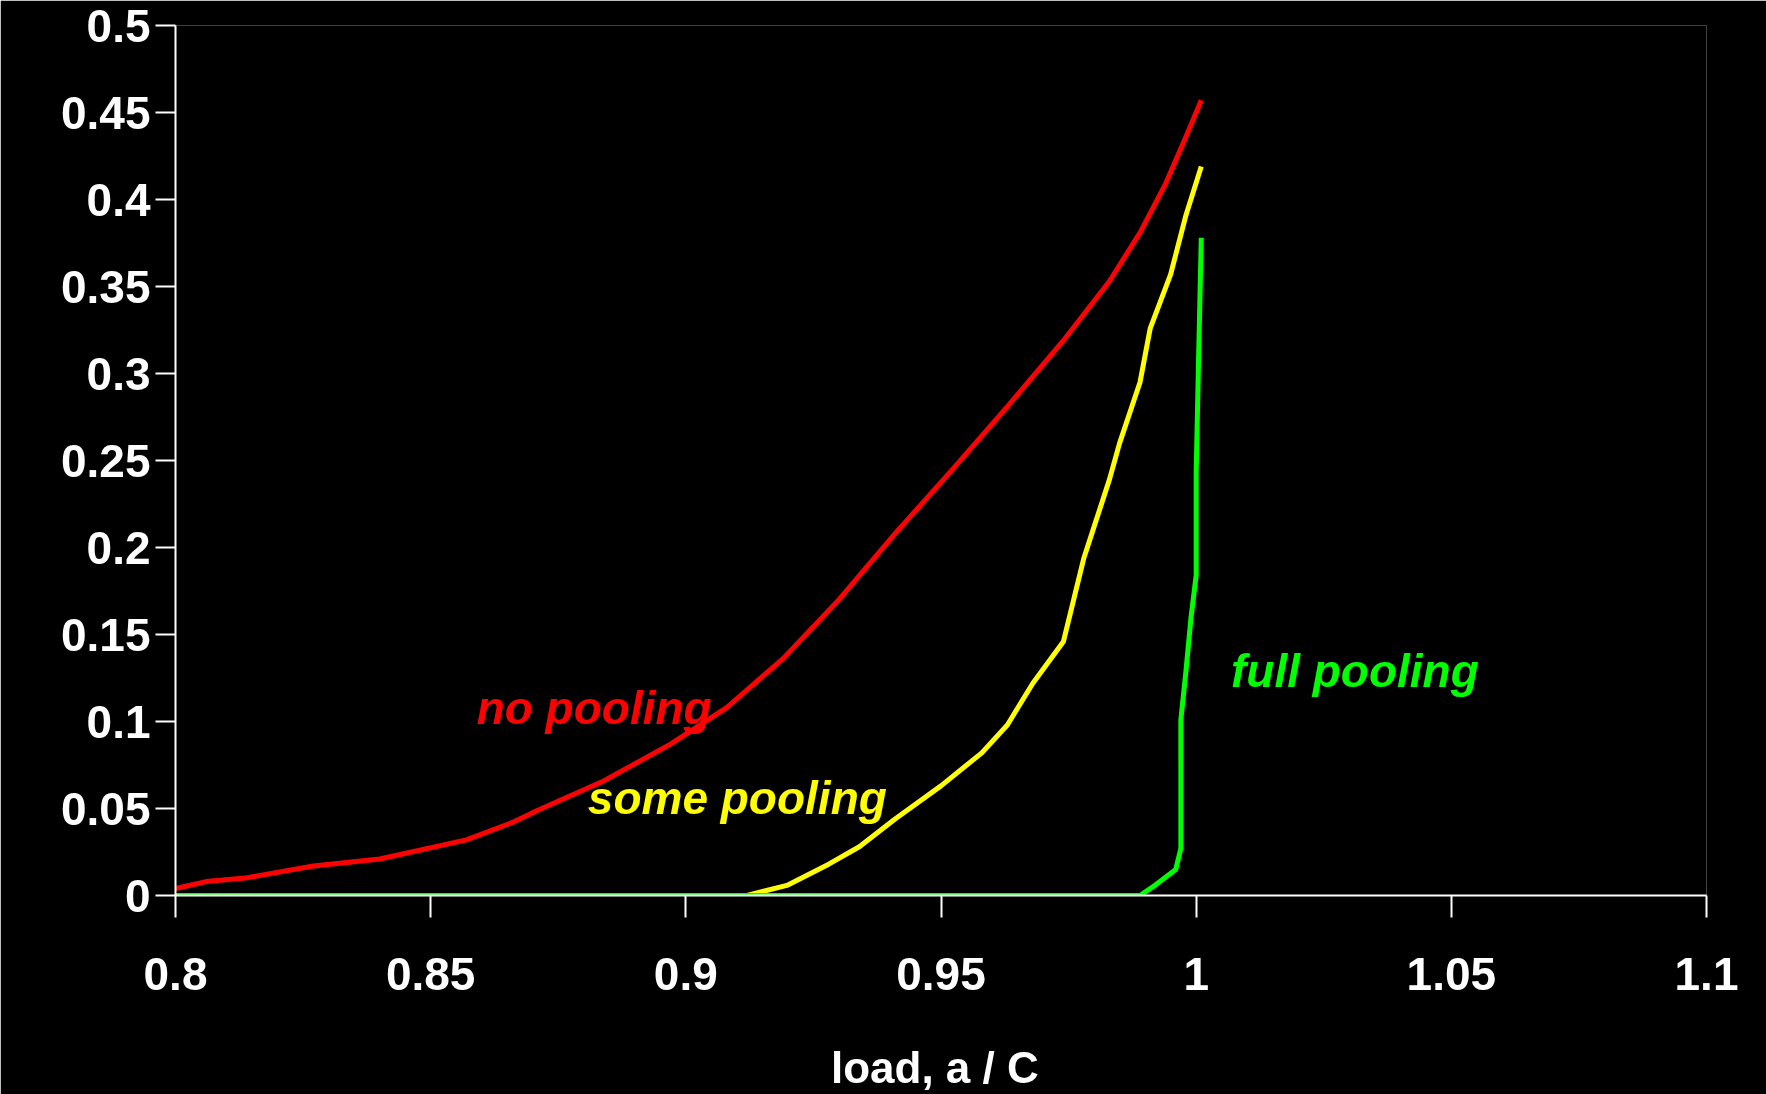 The image size is (1766, 1094). What do you see at coordinates (1354, 671) in the screenshot?
I see `series-label: full pooling` at bounding box center [1354, 671].